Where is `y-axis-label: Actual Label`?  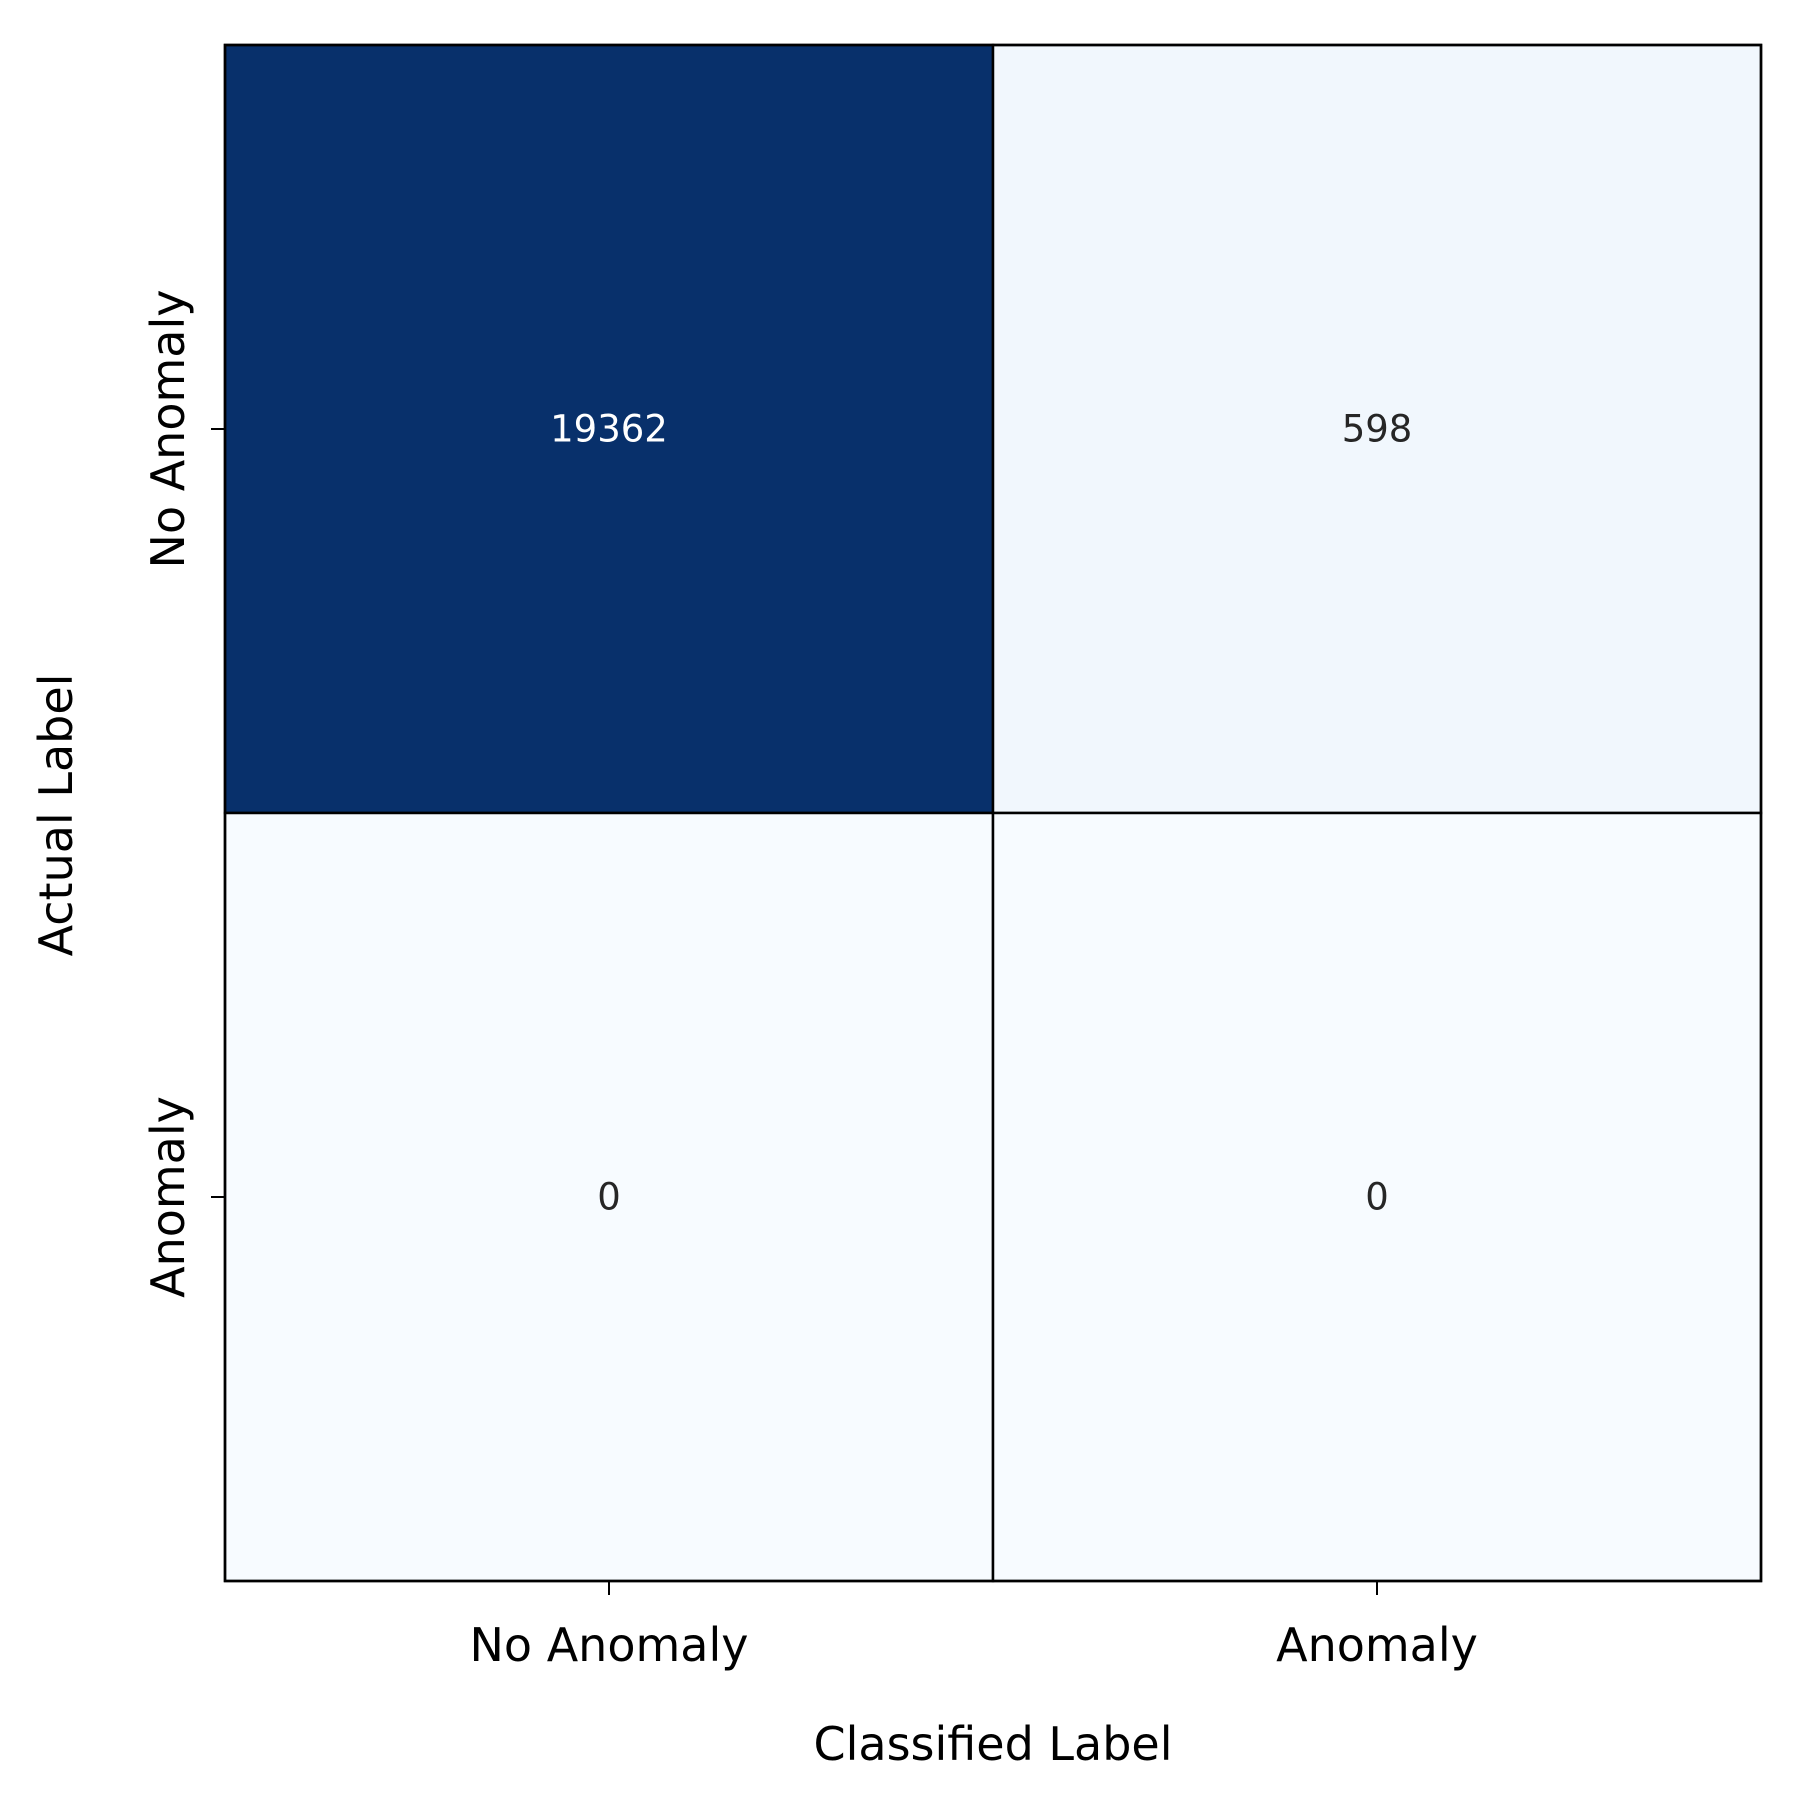
y-axis-label: Actual Label is located at coordinates (56, 815).